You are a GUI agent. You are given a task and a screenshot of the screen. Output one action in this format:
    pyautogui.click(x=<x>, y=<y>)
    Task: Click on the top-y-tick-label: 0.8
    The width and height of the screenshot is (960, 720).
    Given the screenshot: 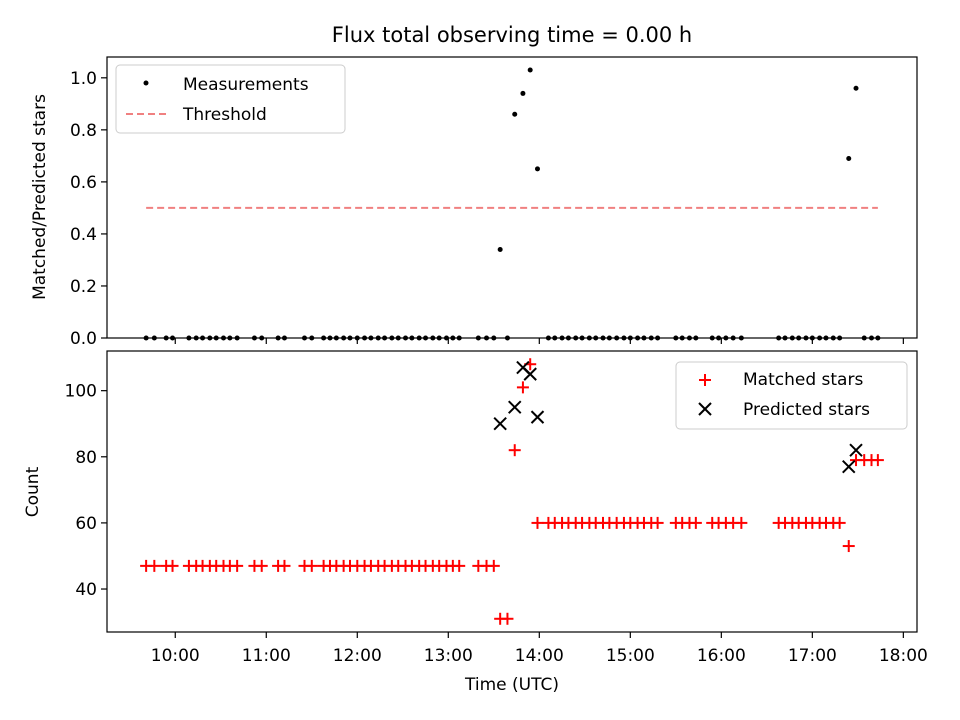 What is the action you would take?
    pyautogui.click(x=83, y=131)
    